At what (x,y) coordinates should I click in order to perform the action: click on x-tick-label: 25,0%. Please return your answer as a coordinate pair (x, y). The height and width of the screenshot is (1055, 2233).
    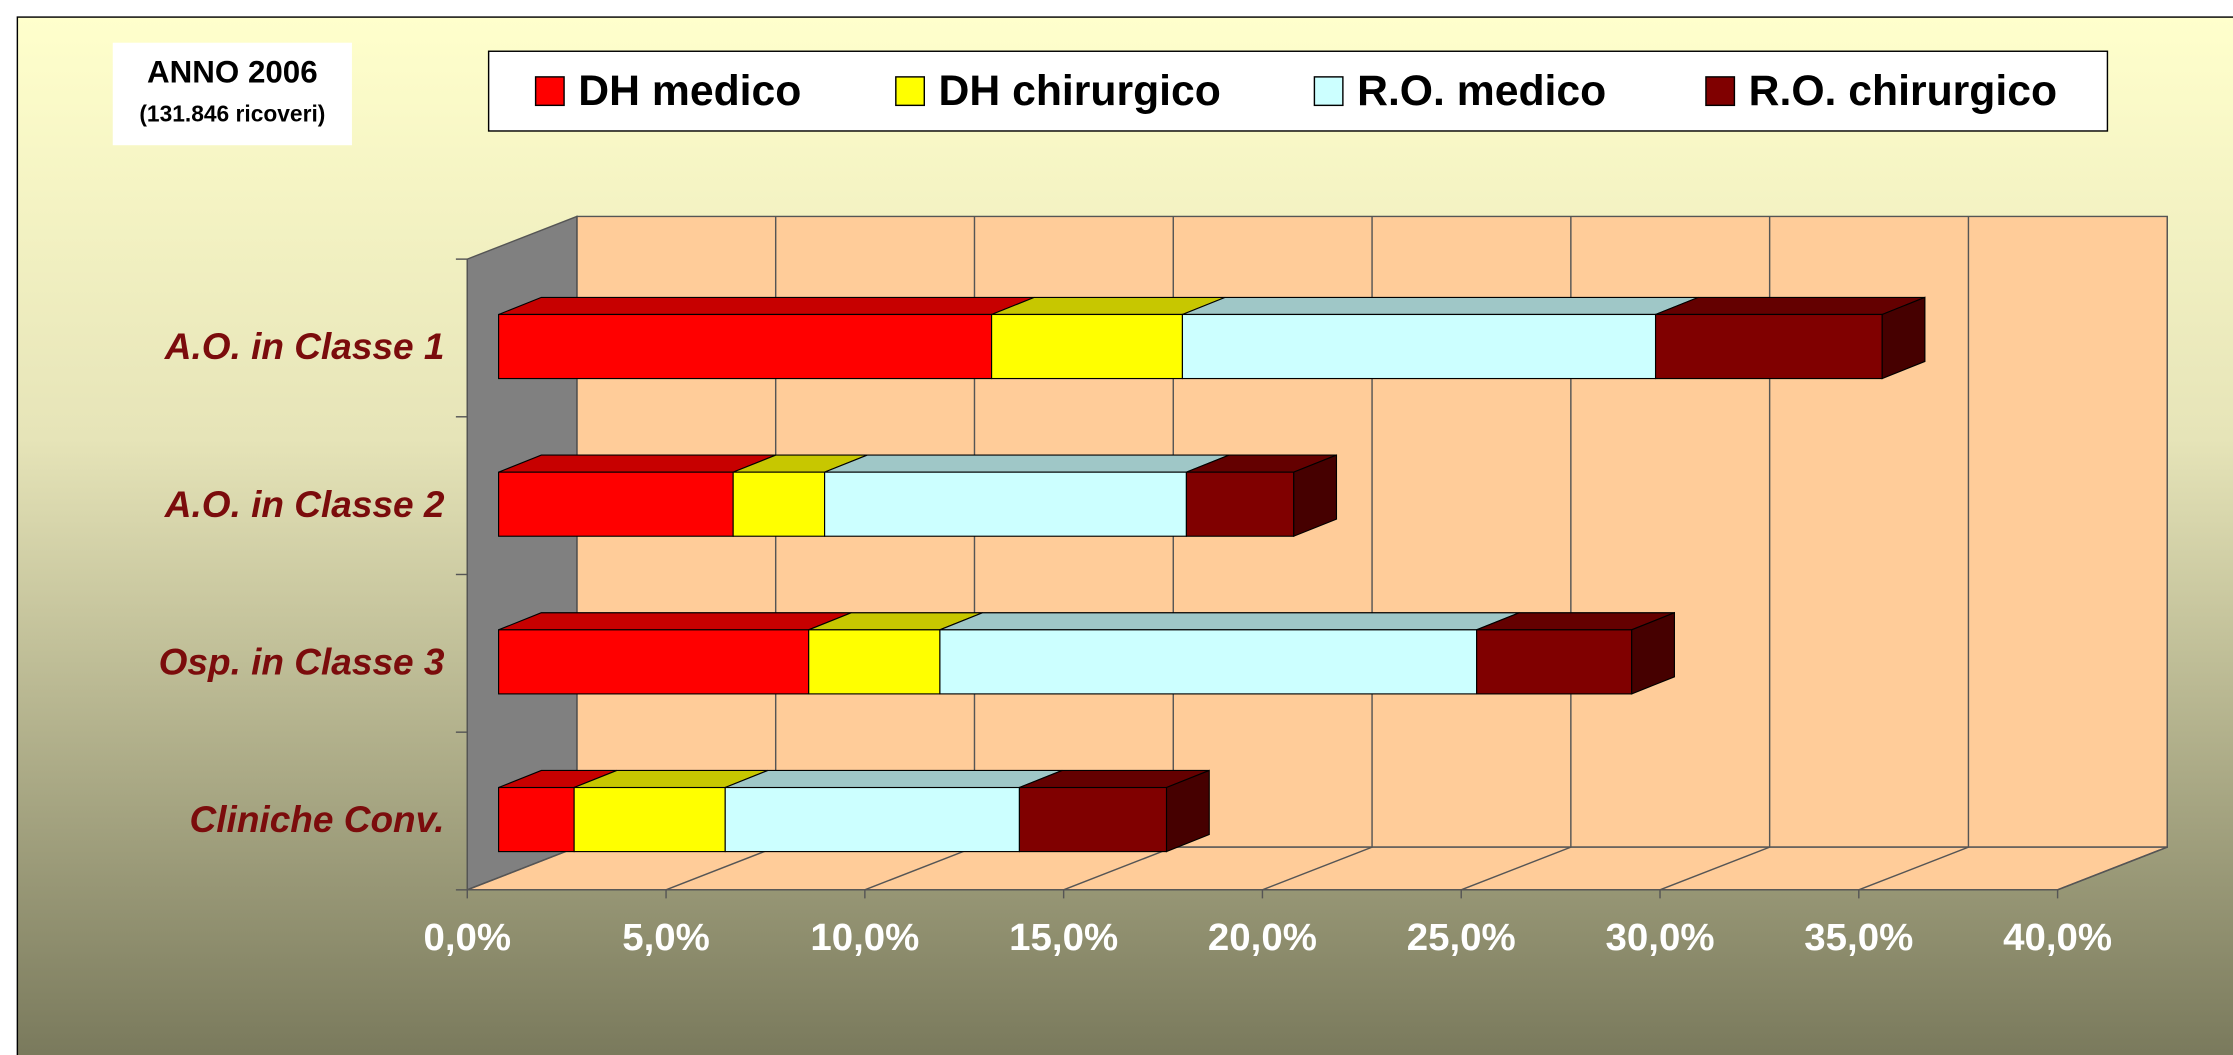
    Looking at the image, I should click on (1461, 937).